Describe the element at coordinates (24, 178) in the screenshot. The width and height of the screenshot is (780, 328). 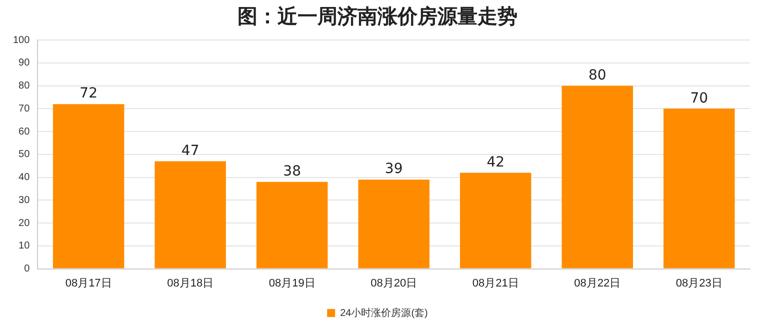
I see `y-tick-label: 40` at that location.